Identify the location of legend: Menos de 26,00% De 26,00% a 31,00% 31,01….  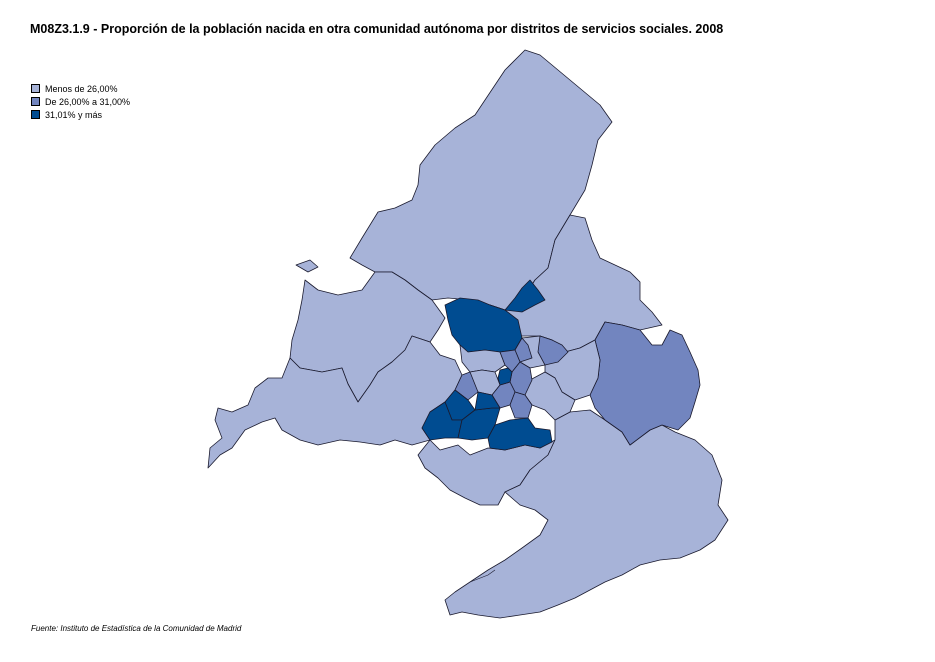
(80, 101).